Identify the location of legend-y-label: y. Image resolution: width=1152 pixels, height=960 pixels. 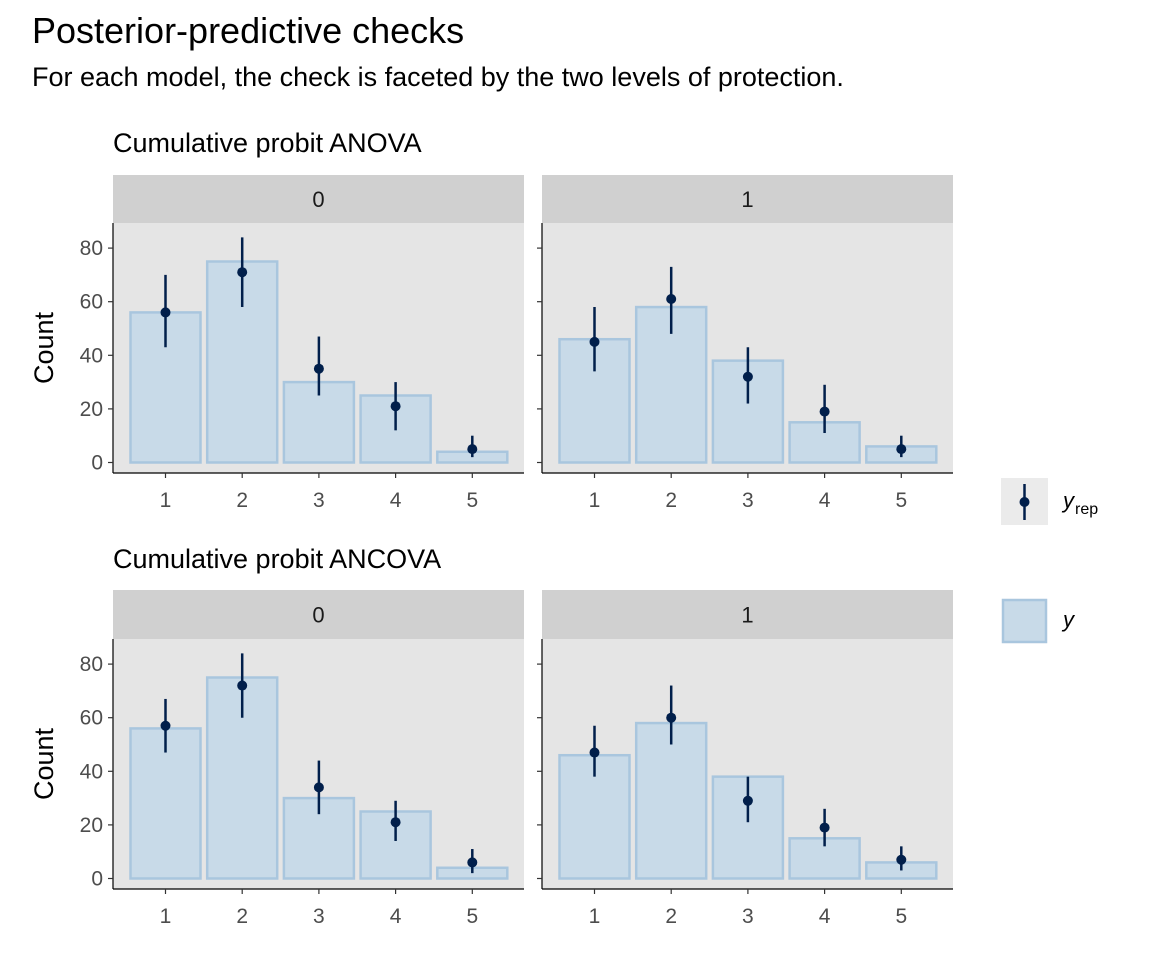
(1068, 619).